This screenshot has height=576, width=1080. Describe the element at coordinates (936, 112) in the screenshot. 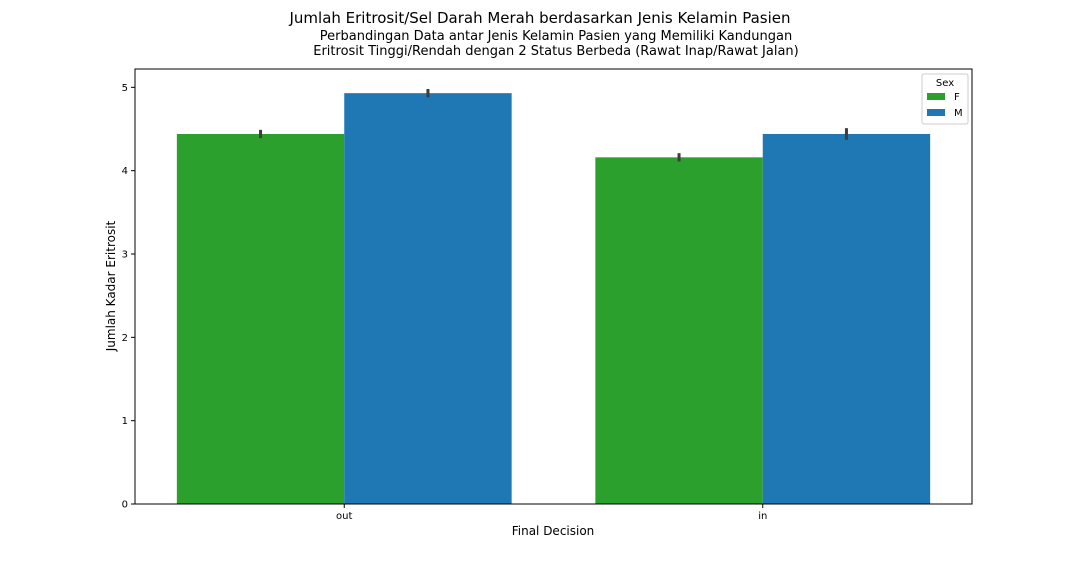

I see `legend-swatch-M` at that location.